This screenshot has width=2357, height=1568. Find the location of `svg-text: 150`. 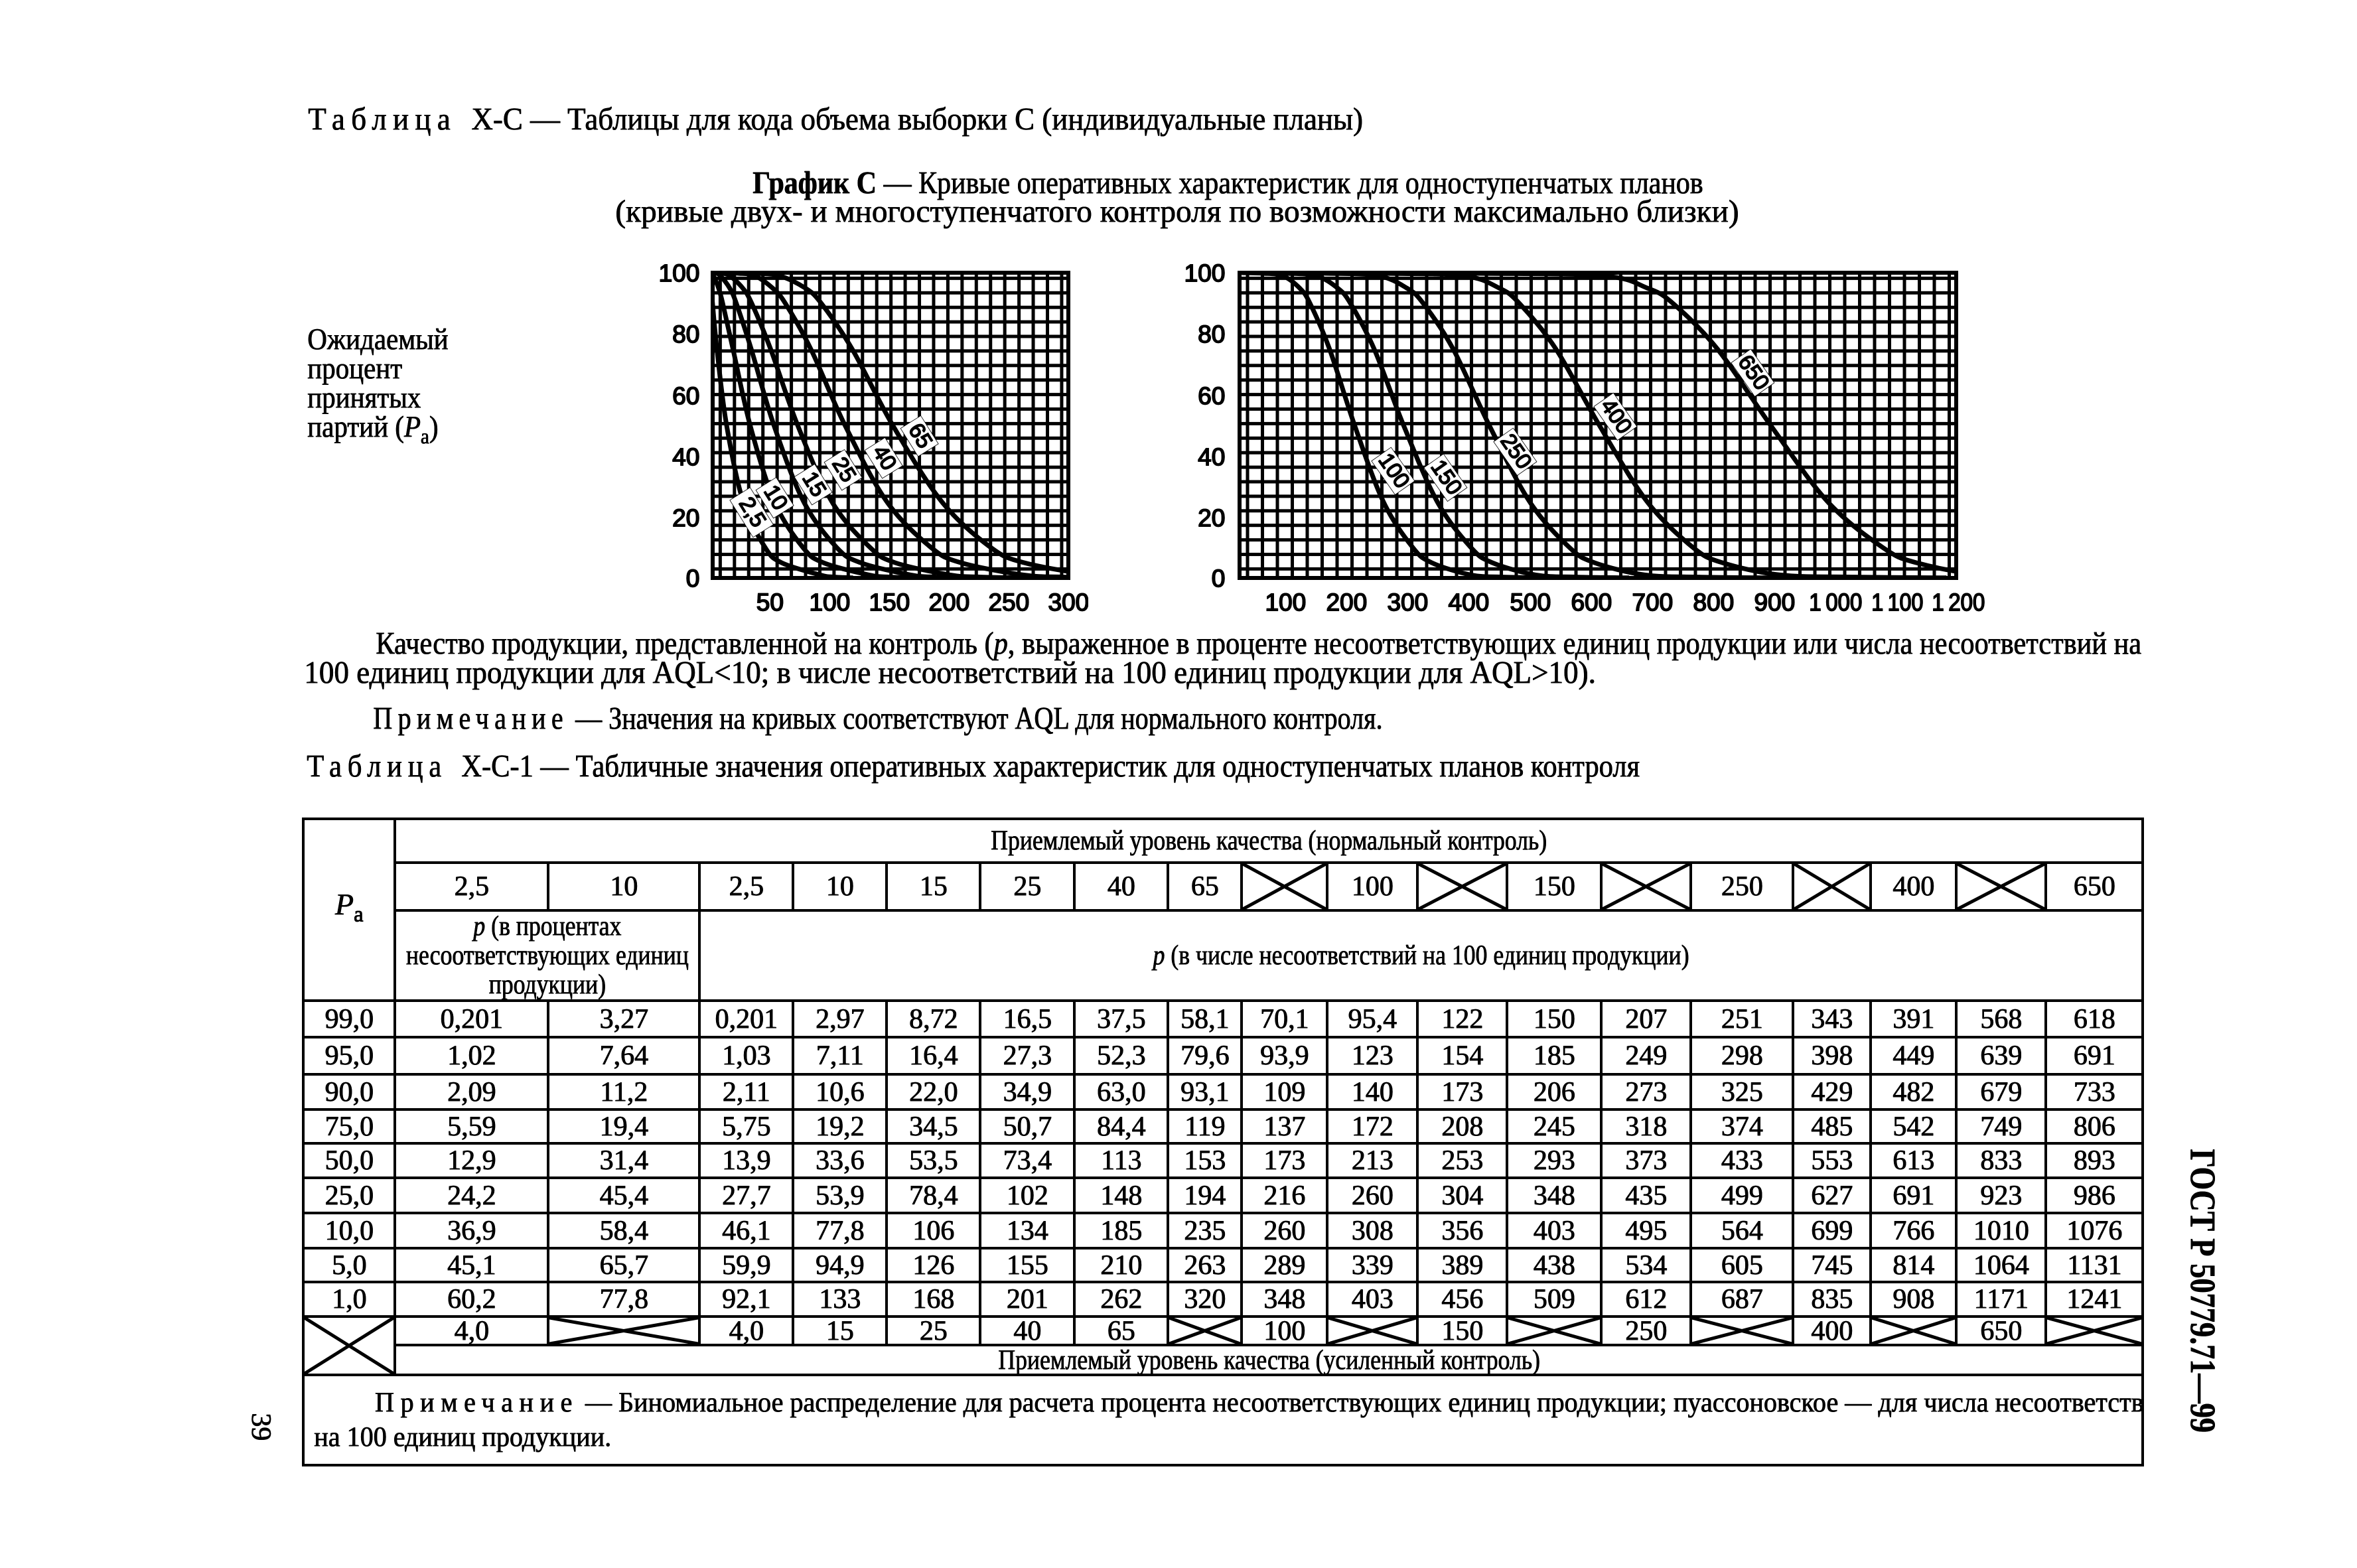

svg-text: 150 is located at coordinates (889, 602).